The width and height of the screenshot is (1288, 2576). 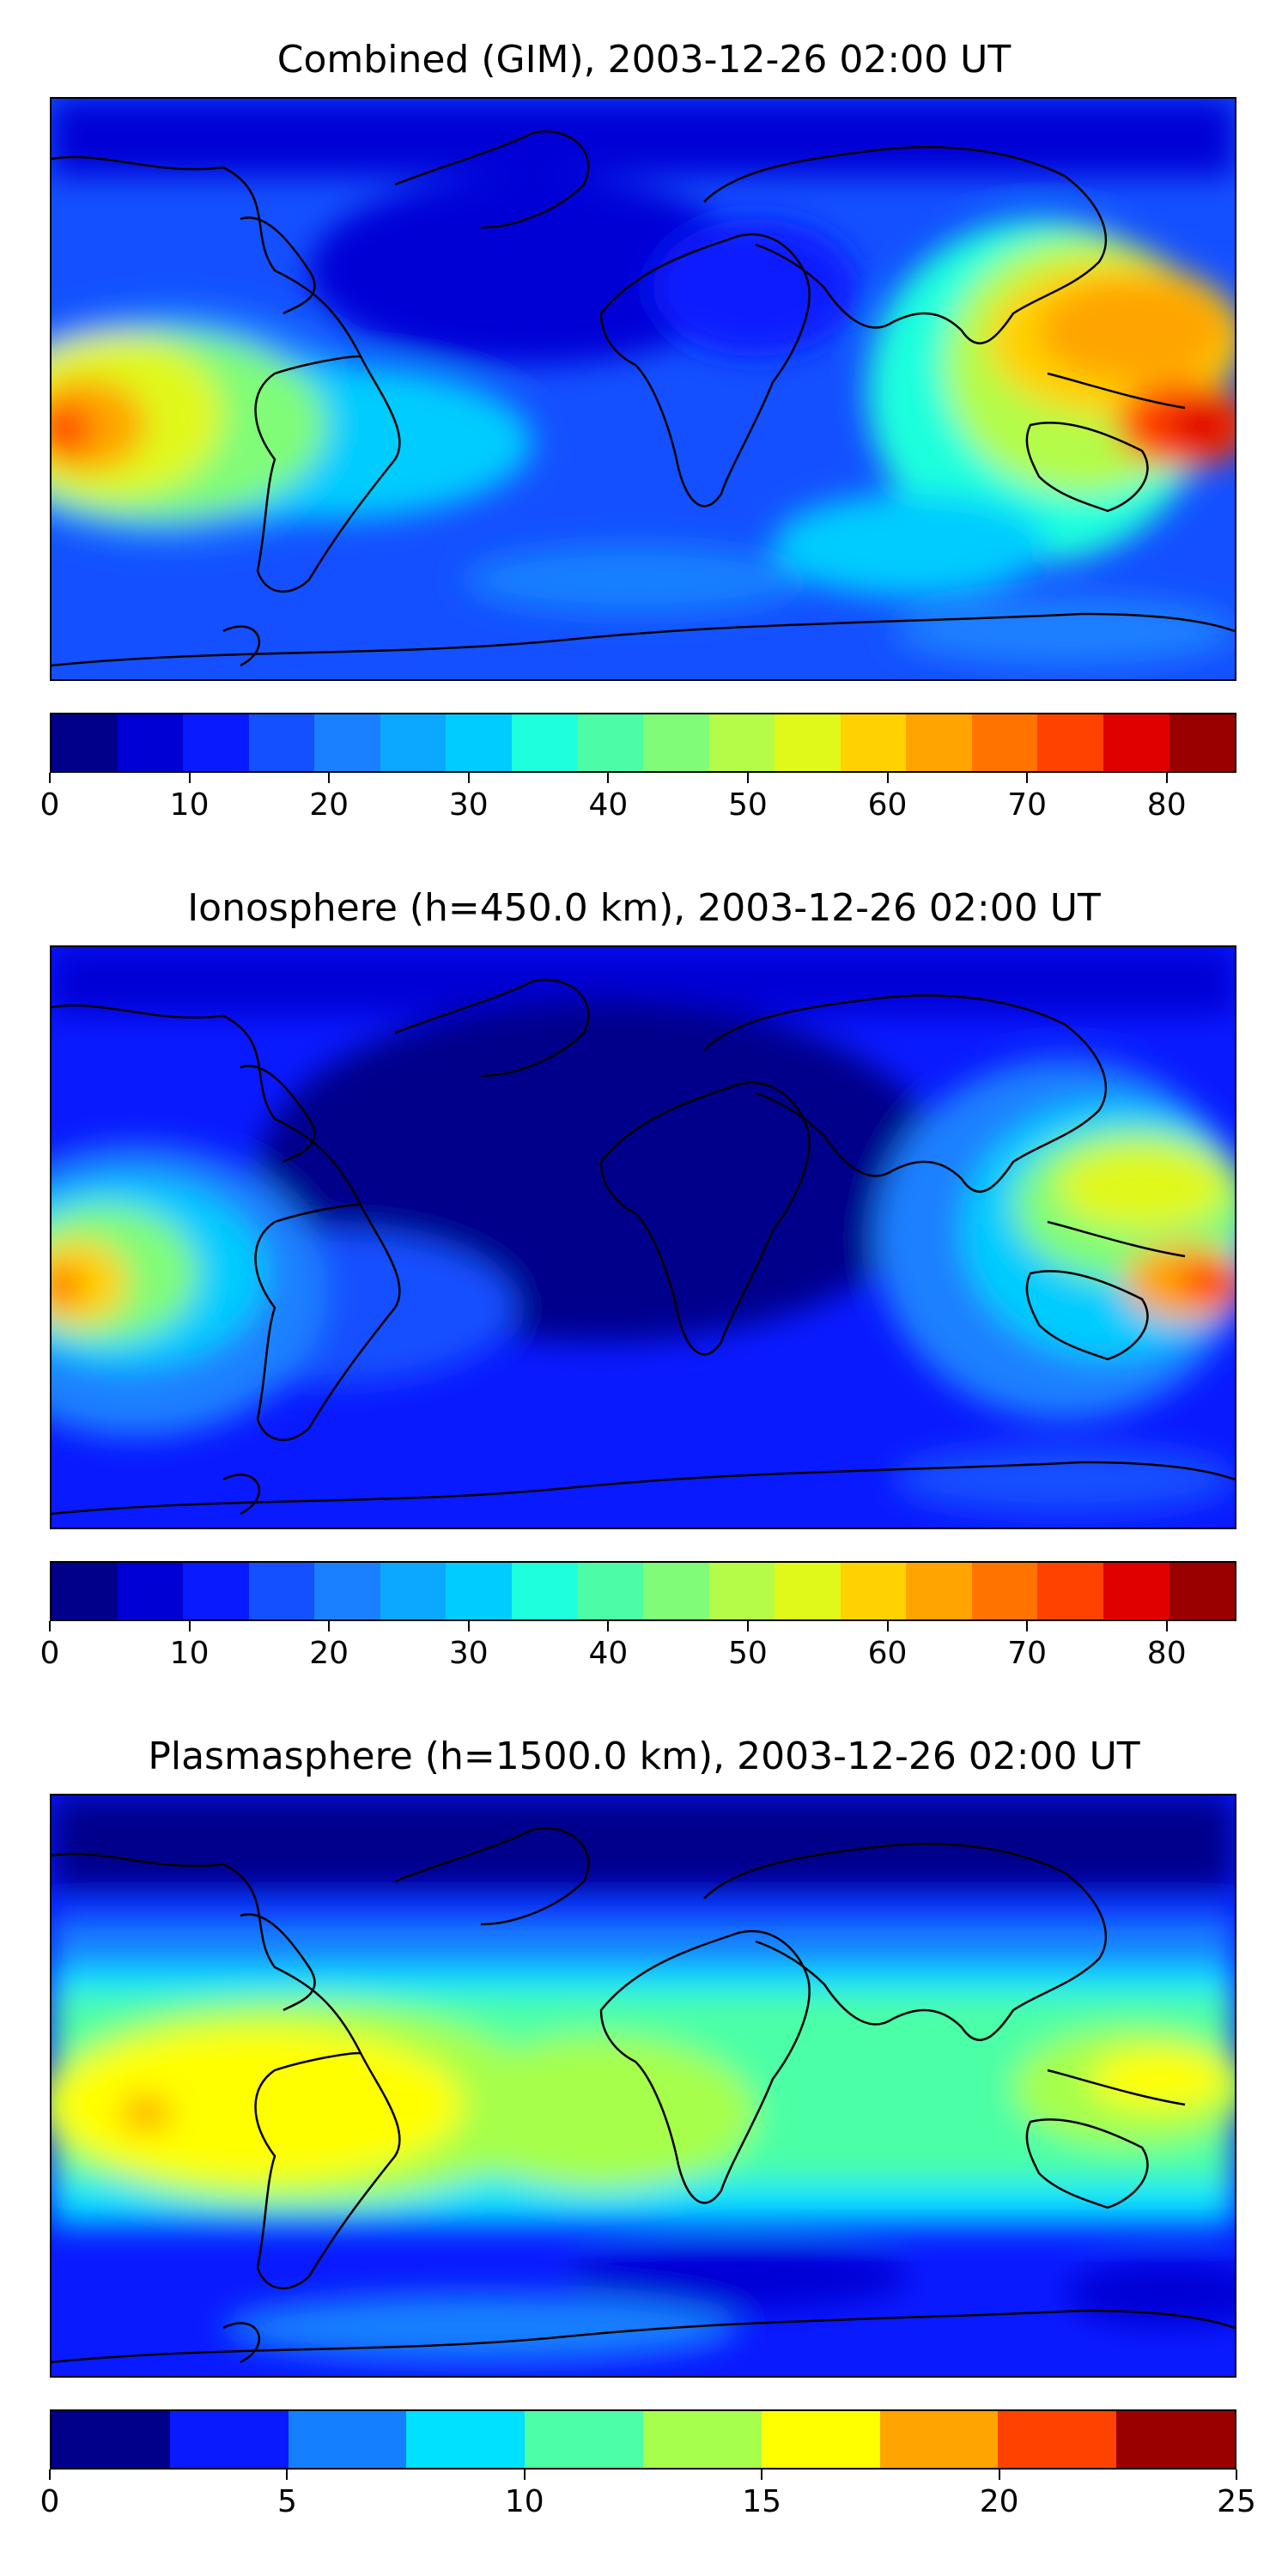 I want to click on colorbar-plasmasphere, so click(x=643, y=2440).